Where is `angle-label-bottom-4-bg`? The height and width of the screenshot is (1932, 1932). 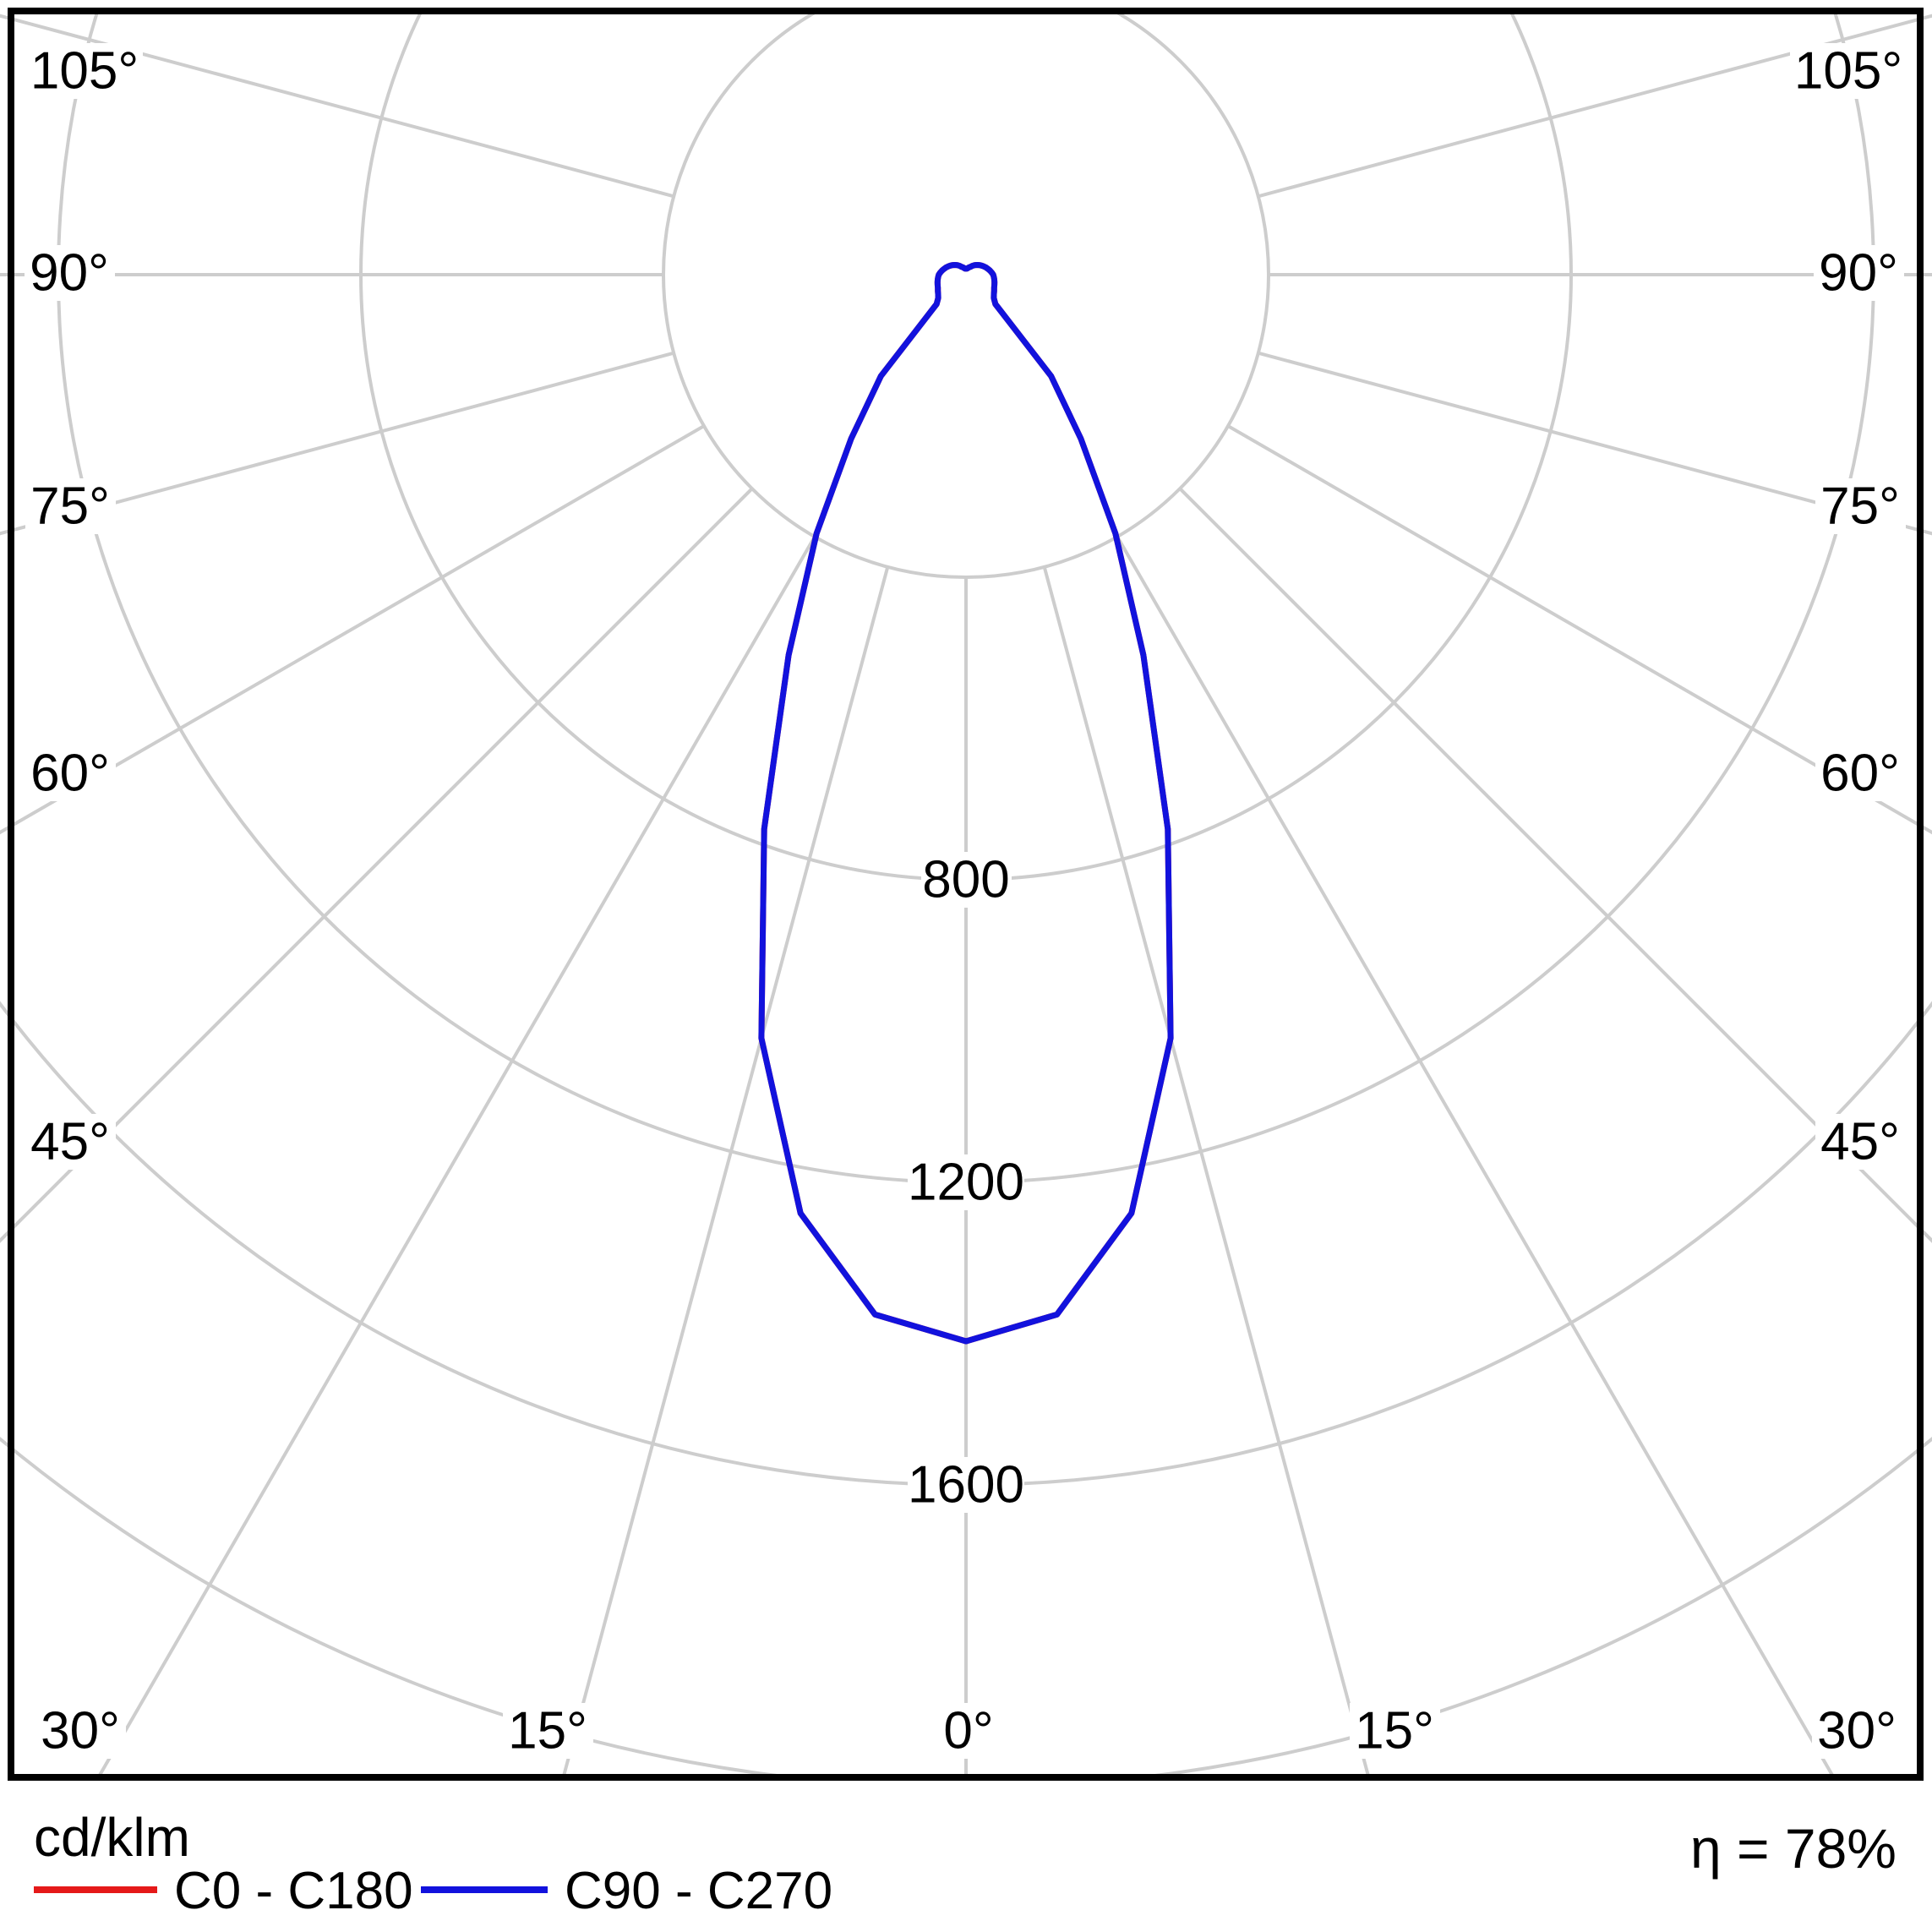
angle-label-bottom-4-bg is located at coordinates (1857, 1731).